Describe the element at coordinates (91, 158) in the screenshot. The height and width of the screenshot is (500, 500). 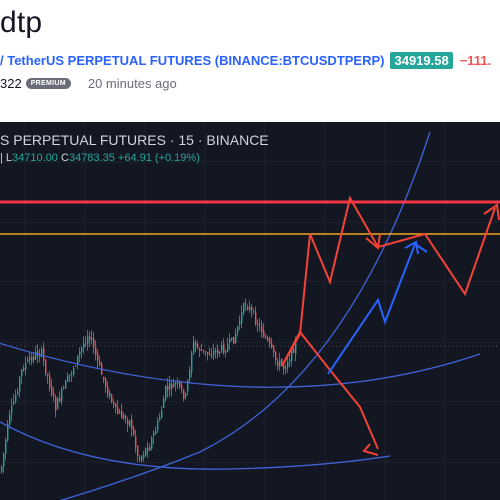
I see `close-value: 34783.35` at that location.